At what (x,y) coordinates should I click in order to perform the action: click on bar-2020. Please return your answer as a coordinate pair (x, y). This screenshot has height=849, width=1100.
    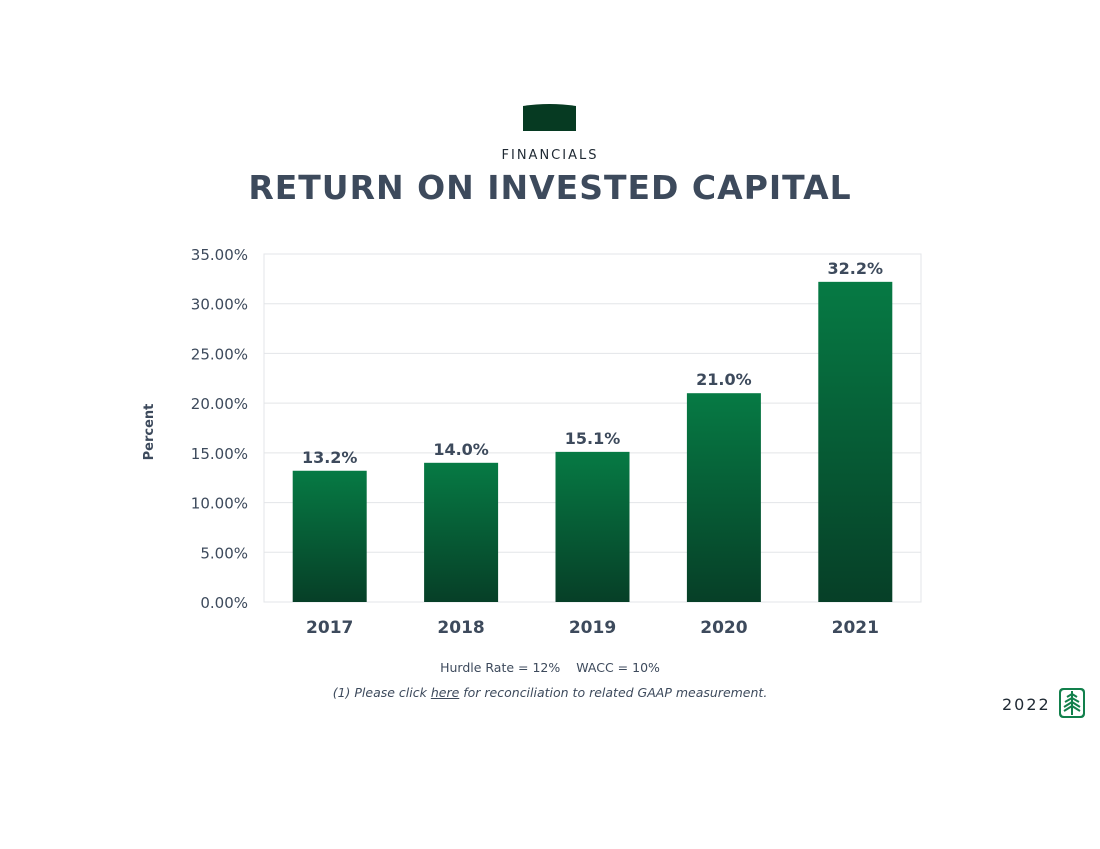
    Looking at the image, I should click on (723, 497).